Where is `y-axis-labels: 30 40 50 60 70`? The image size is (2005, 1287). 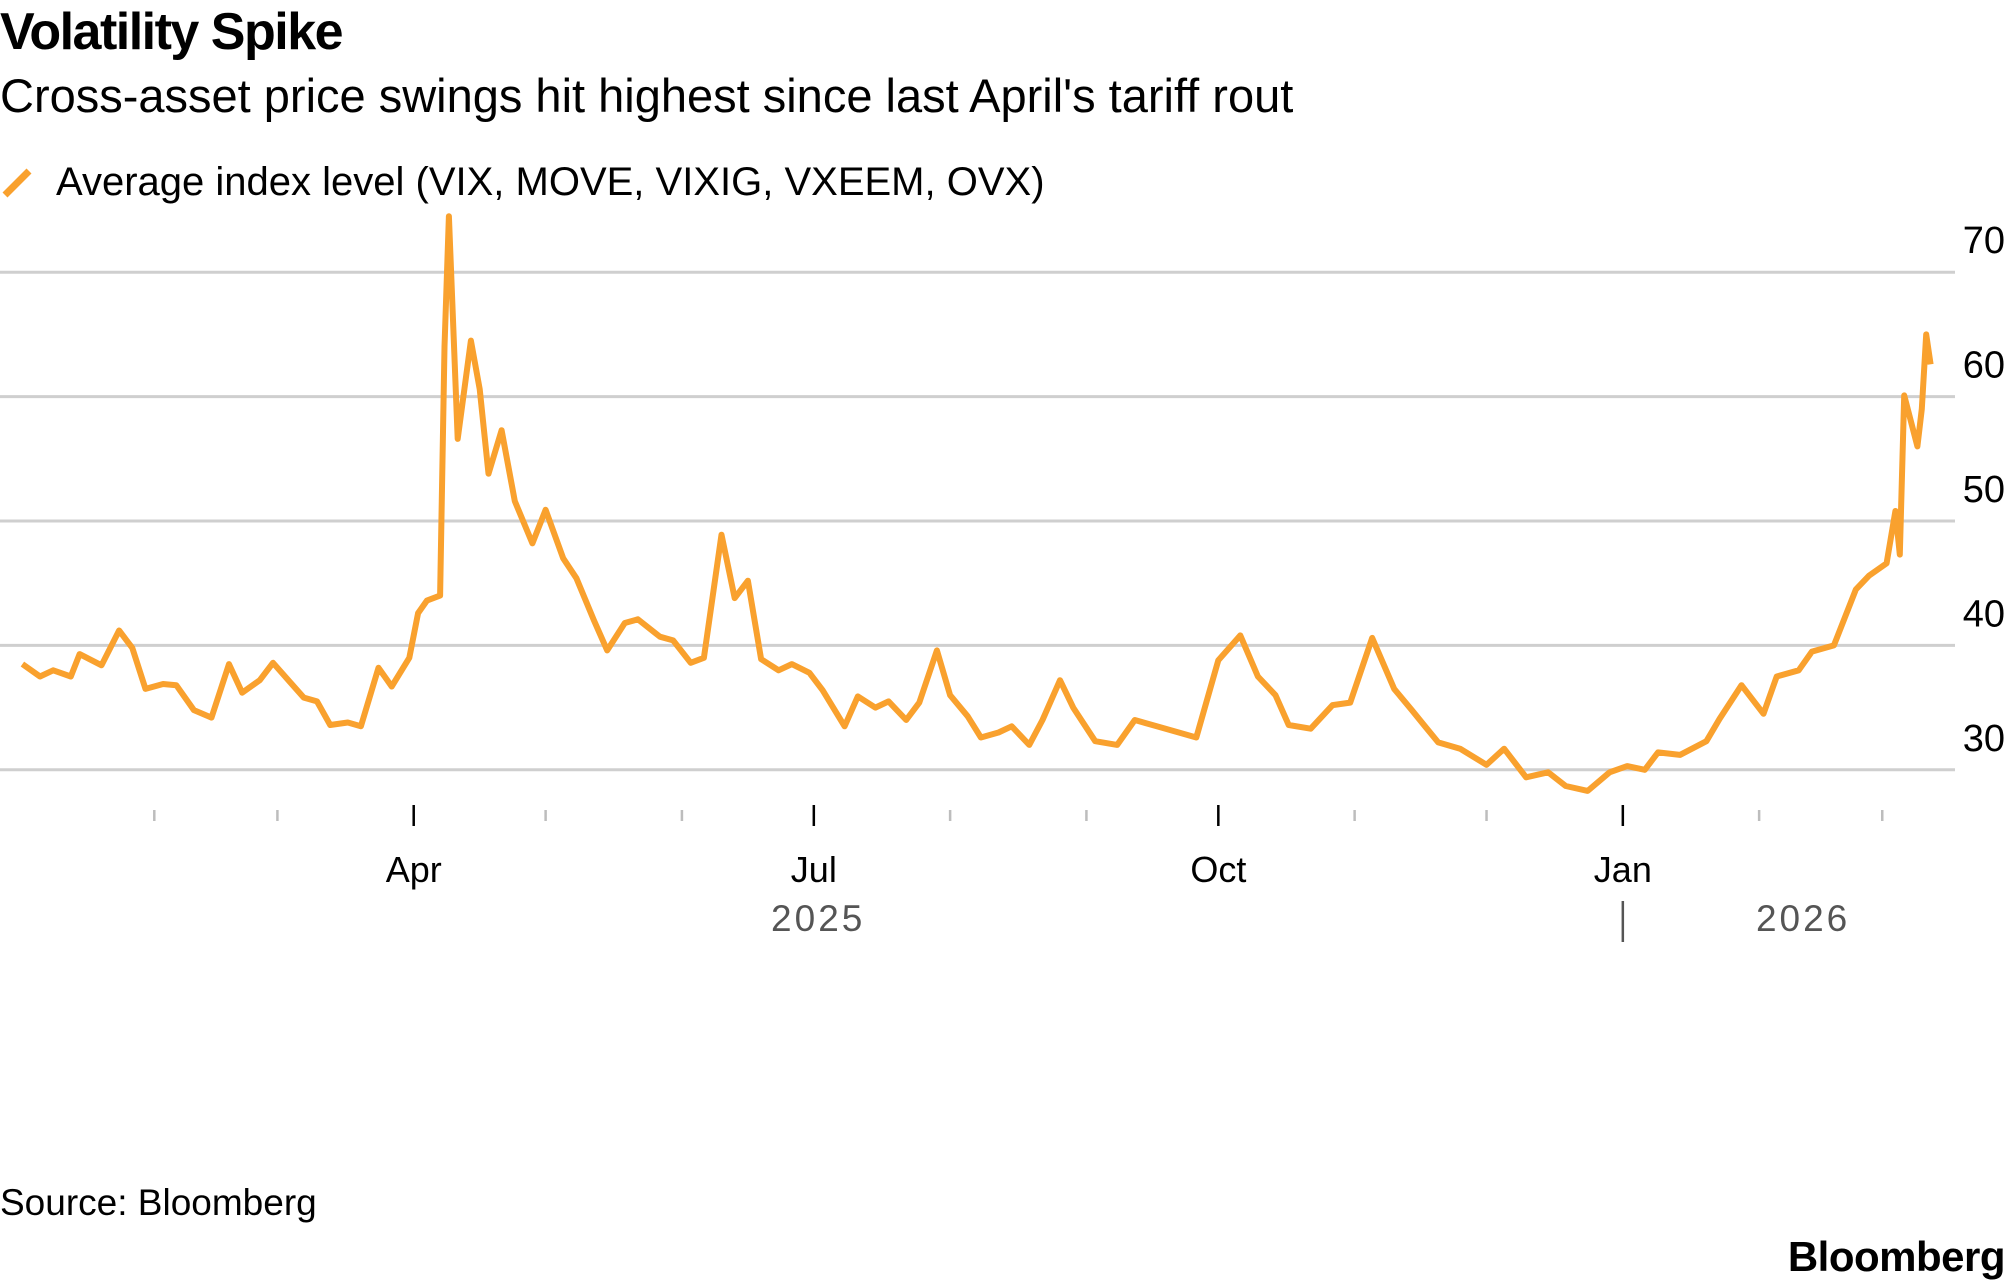
y-axis-labels: 30 40 50 60 70 is located at coordinates (1984, 490).